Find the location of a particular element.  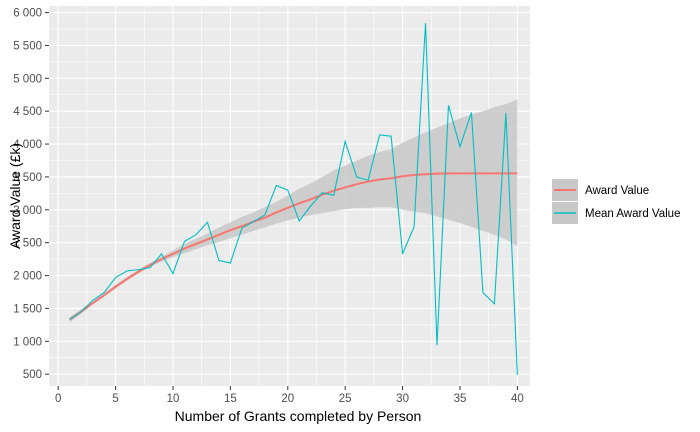

y-tick-label: 1 000 is located at coordinates (27, 342).